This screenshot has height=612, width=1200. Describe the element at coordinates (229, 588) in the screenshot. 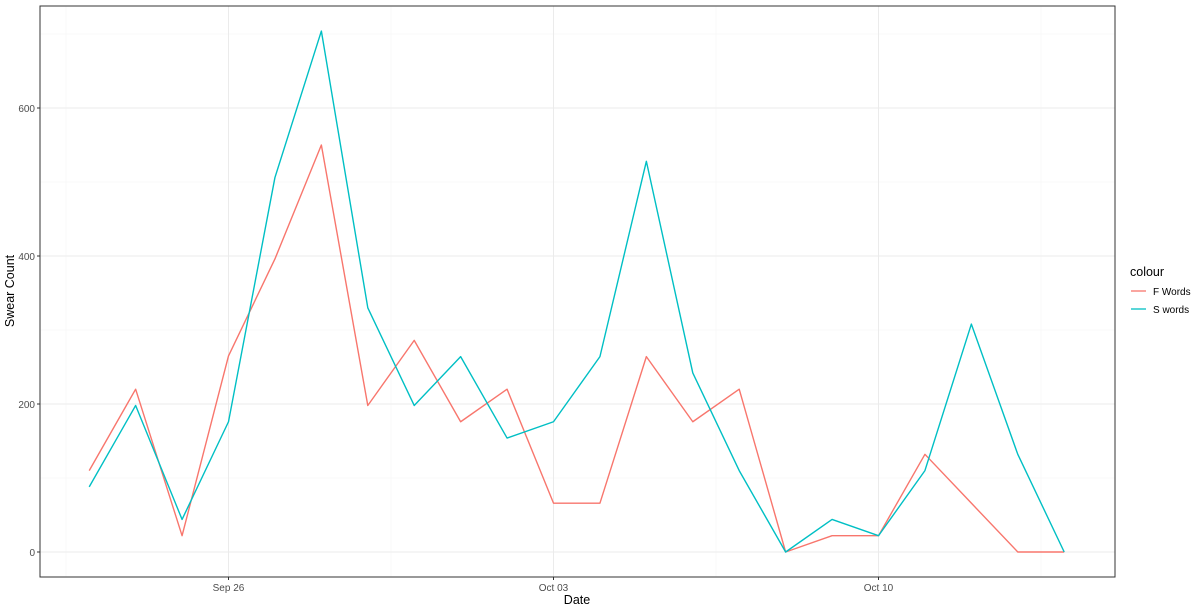

I see `x-tick-label: Sep 26` at that location.